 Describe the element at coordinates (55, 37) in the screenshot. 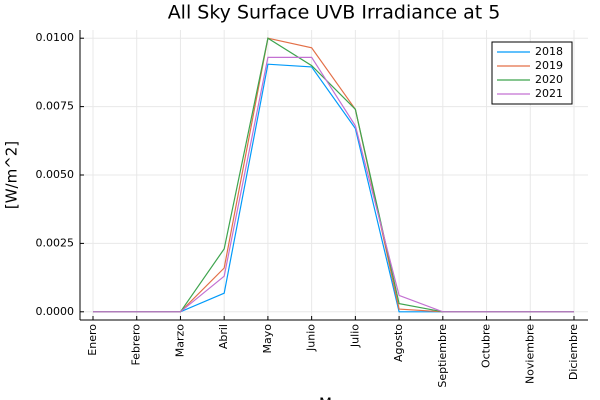

I see `y-tick-label: 0.0100` at that location.